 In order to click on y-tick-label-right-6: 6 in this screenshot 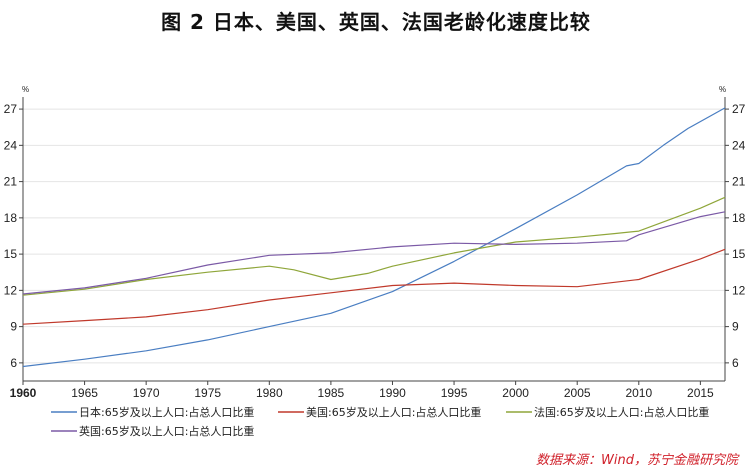, I will do `click(735, 363)`.